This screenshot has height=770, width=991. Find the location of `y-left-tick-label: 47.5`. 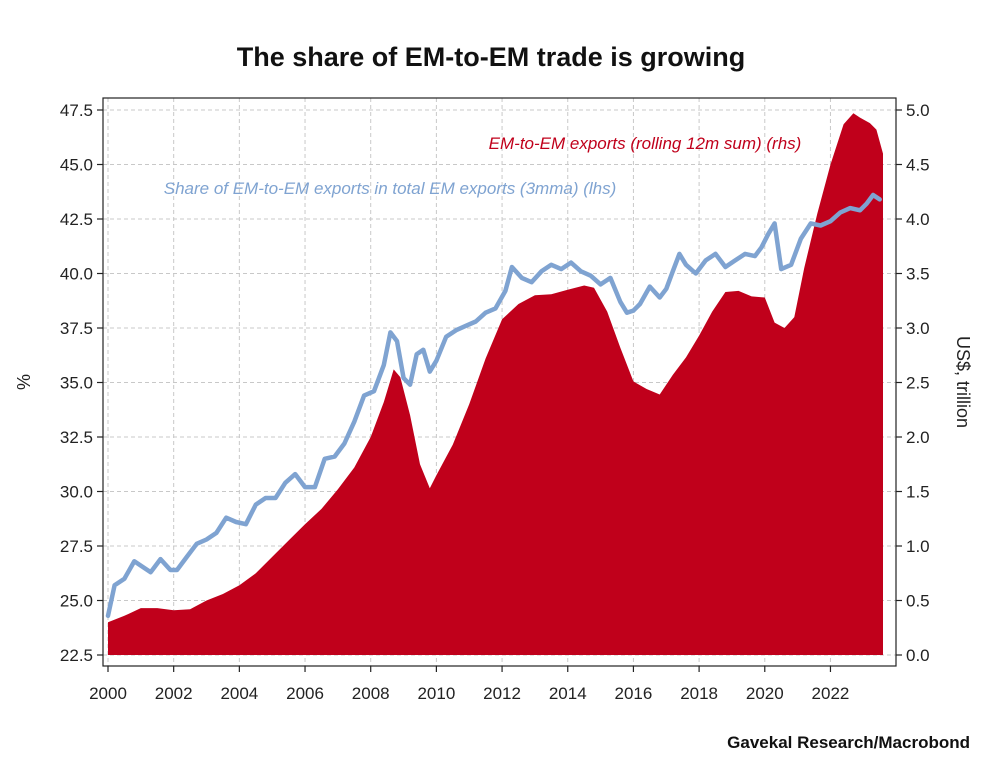

y-left-tick-label: 47.5 is located at coordinates (76, 110).